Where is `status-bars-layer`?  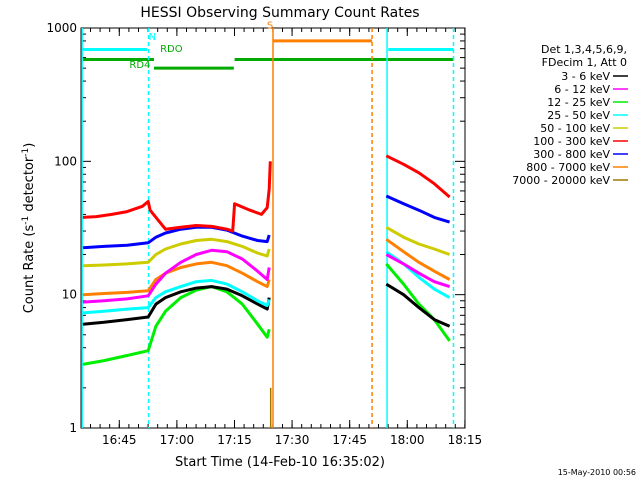 status-bars-layer is located at coordinates (268, 54).